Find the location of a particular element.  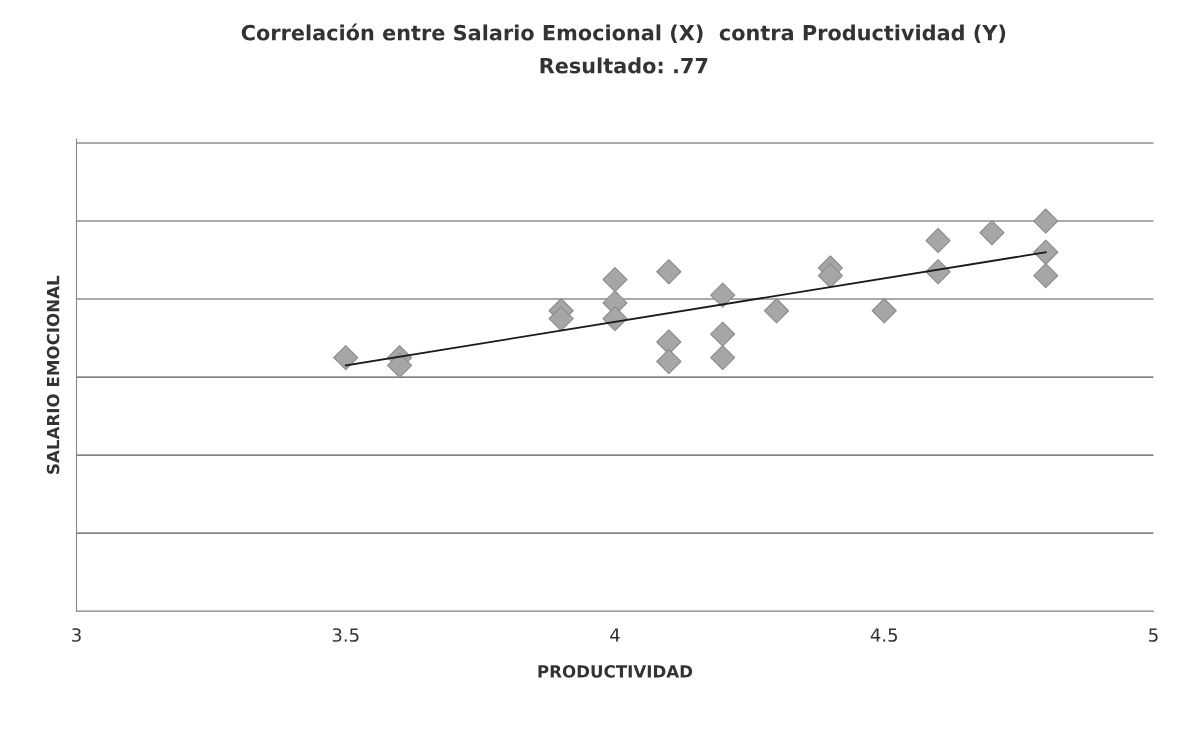

x-tick-label: 4.5 is located at coordinates (883, 635).